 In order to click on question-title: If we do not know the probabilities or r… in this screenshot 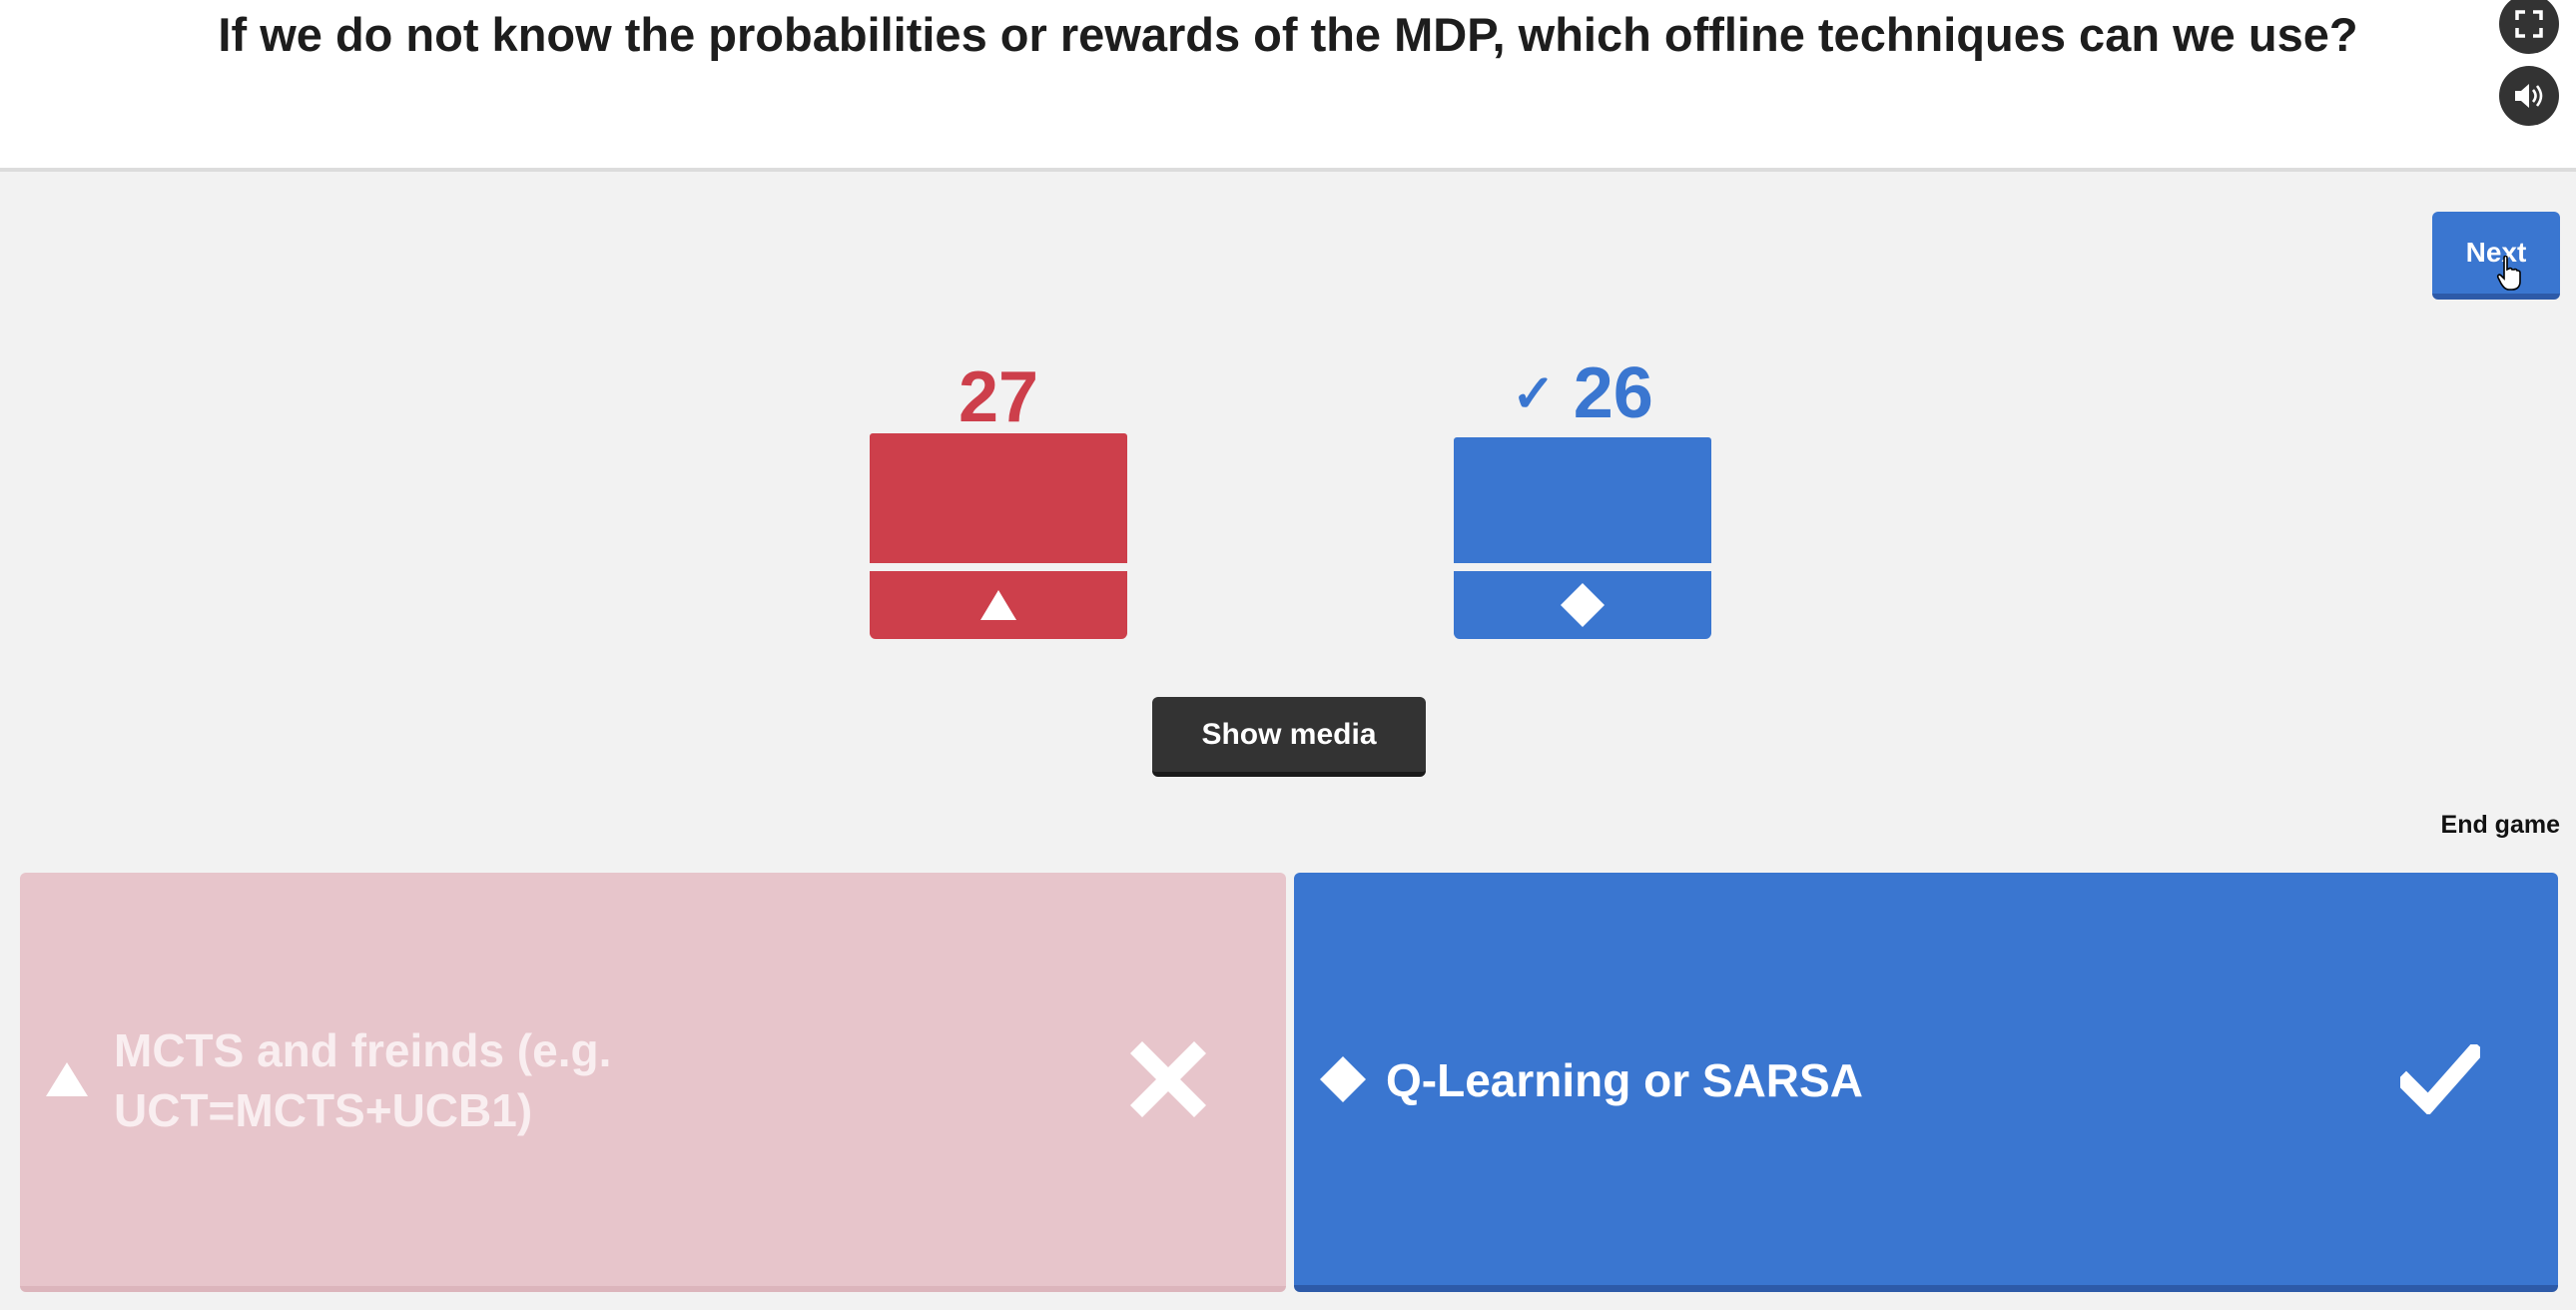, I will do `click(1288, 35)`.